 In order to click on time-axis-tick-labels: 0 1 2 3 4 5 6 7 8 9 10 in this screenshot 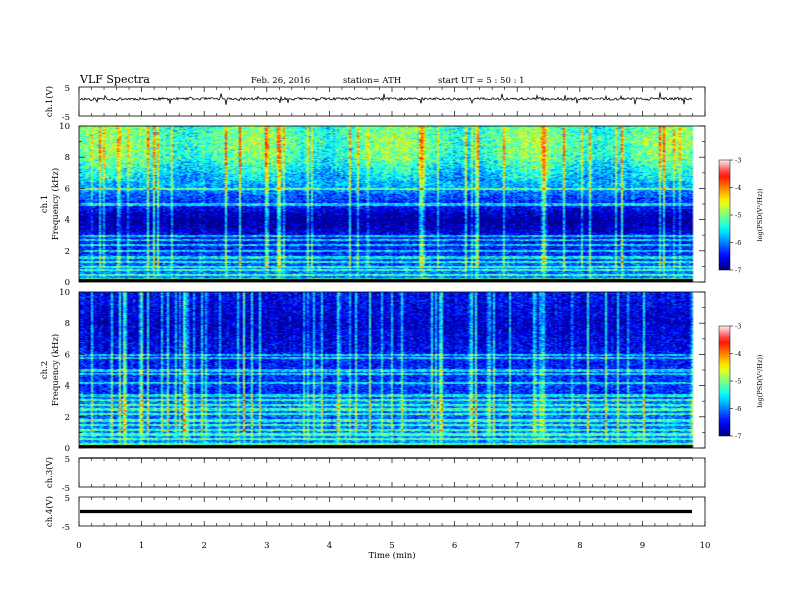, I will do `click(393, 546)`.